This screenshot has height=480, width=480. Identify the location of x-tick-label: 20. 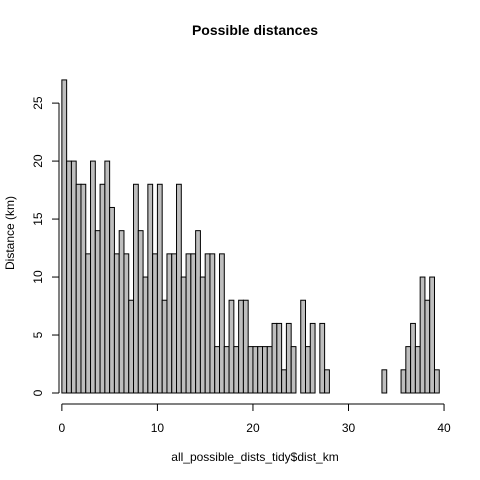
(253, 428).